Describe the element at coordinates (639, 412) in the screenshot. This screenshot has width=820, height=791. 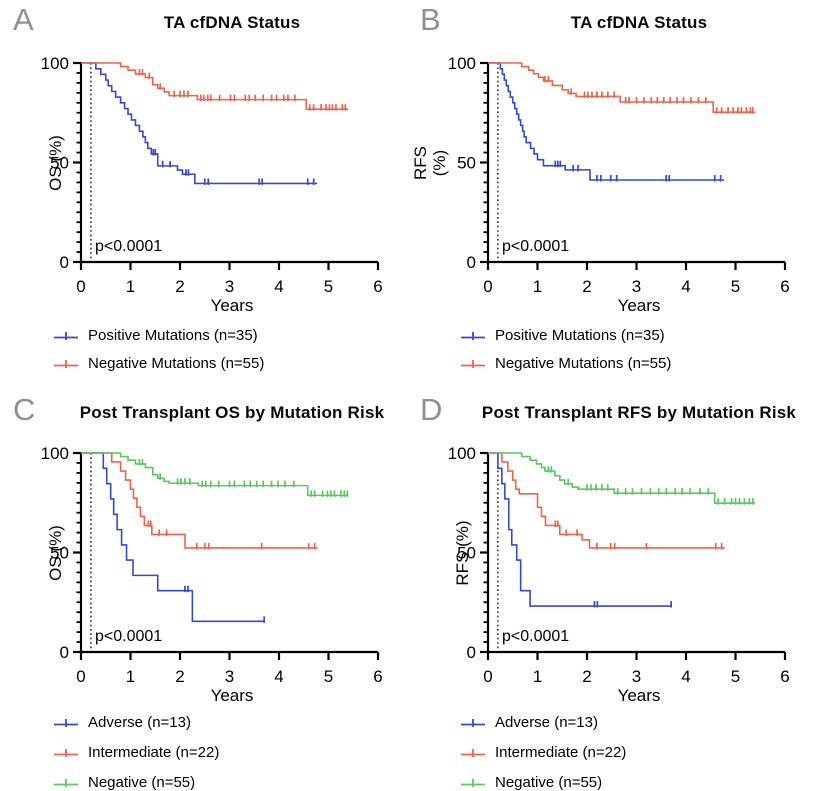
I see `panel-title: Post Transplant RFS by Mutation Risk` at that location.